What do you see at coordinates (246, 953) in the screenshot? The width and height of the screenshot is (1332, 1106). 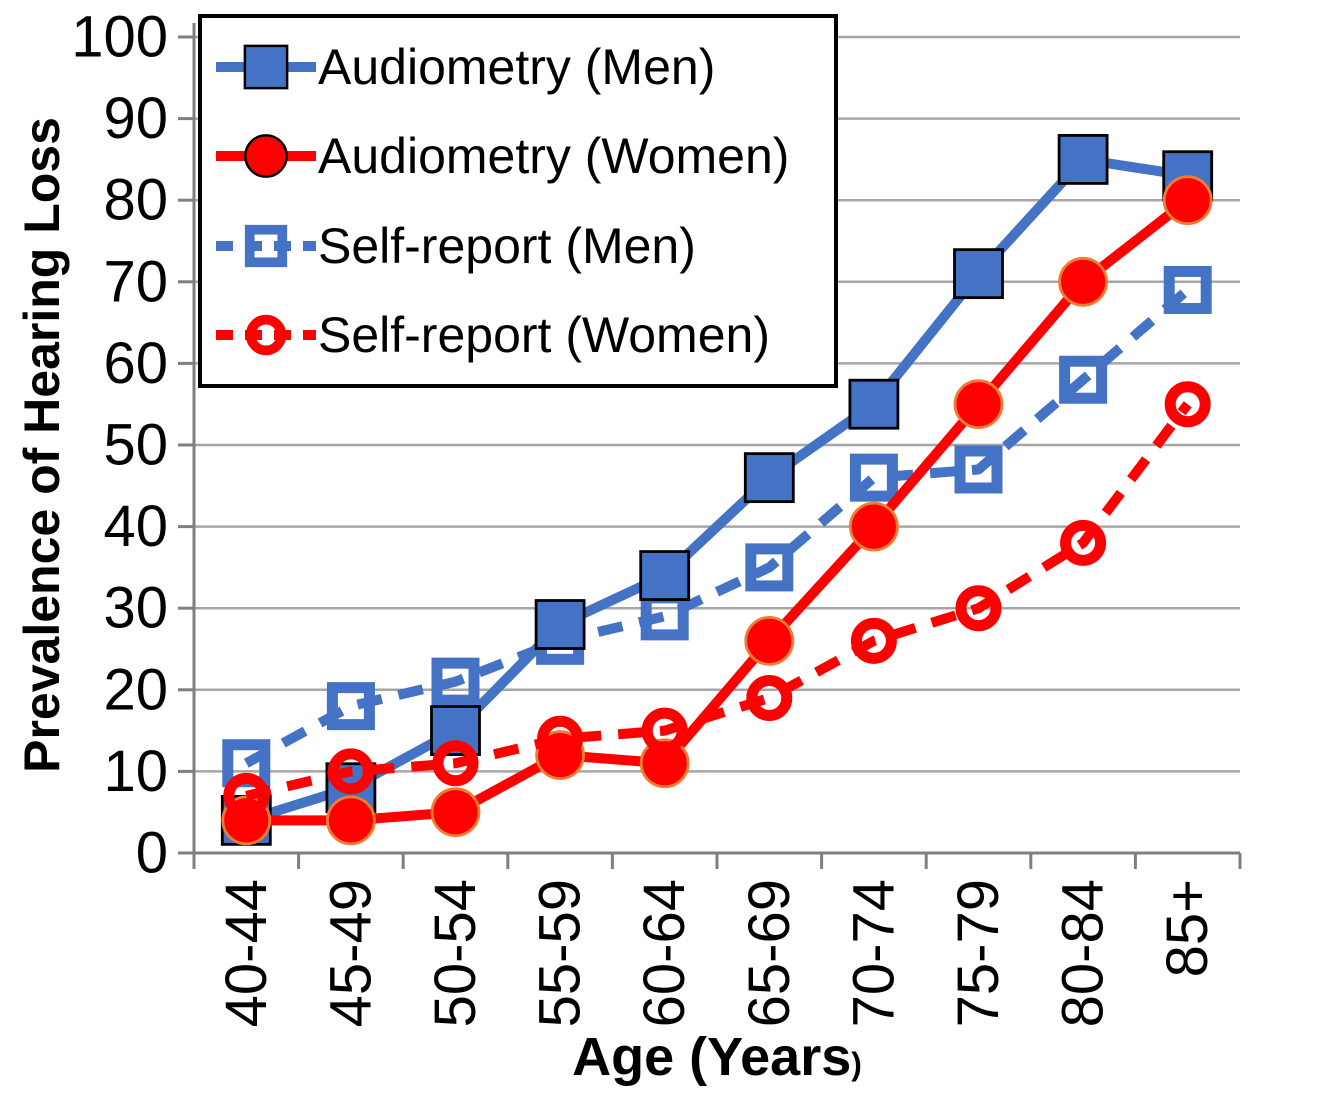 I see `x-tick-label: 40-44` at bounding box center [246, 953].